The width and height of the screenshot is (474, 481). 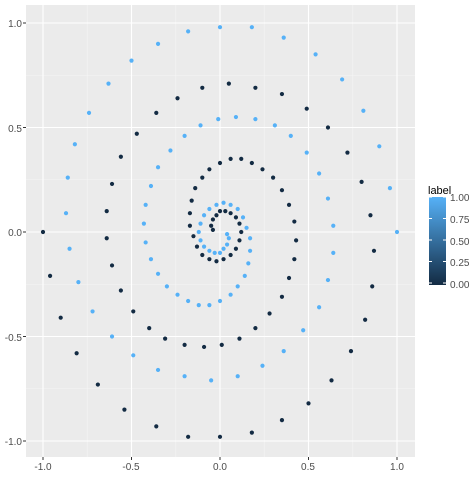 I want to click on x-tick-label: 0.5, so click(x=308, y=467).